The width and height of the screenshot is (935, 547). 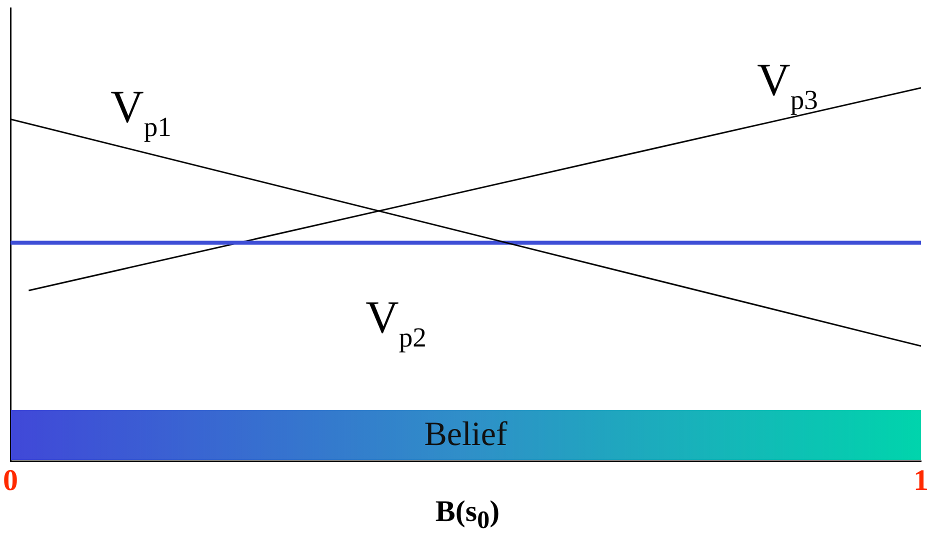 I want to click on x-tick-label: 1, so click(x=921, y=480).